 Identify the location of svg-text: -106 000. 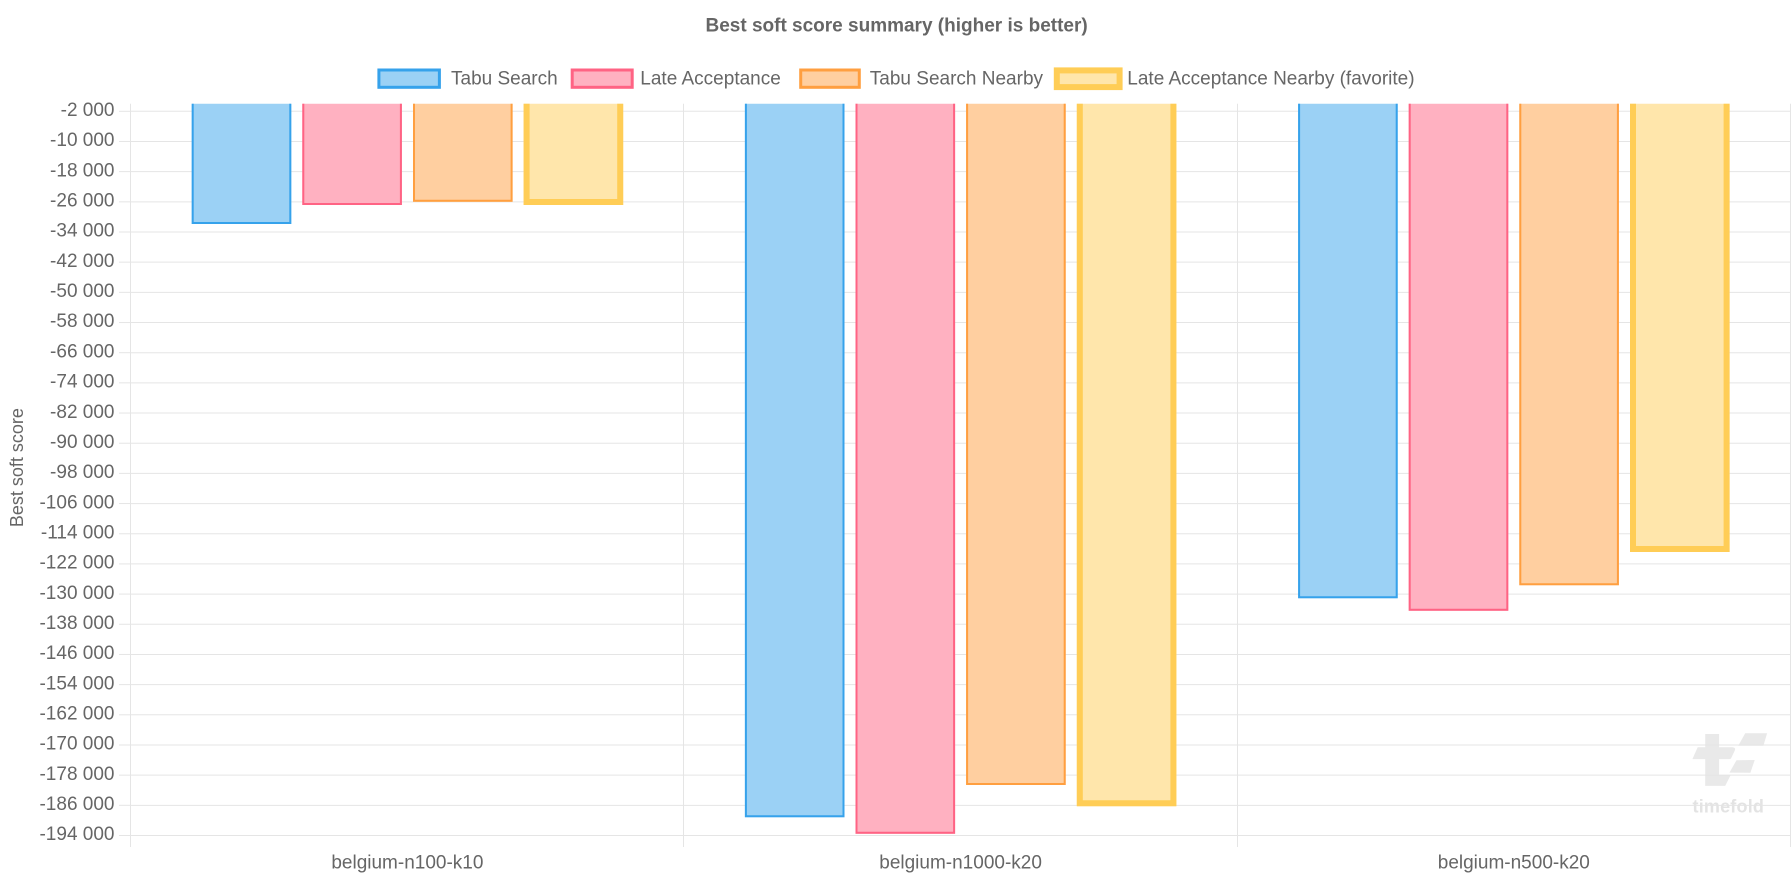
(76, 502).